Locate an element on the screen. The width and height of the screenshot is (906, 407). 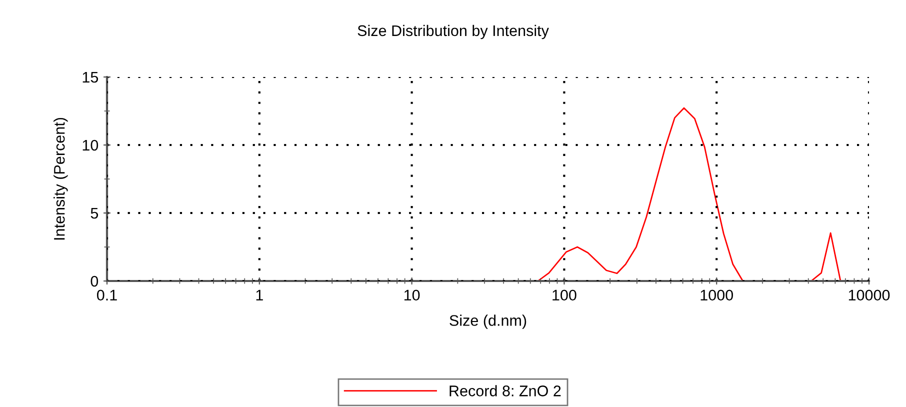
x-tick-label: 10 is located at coordinates (412, 295).